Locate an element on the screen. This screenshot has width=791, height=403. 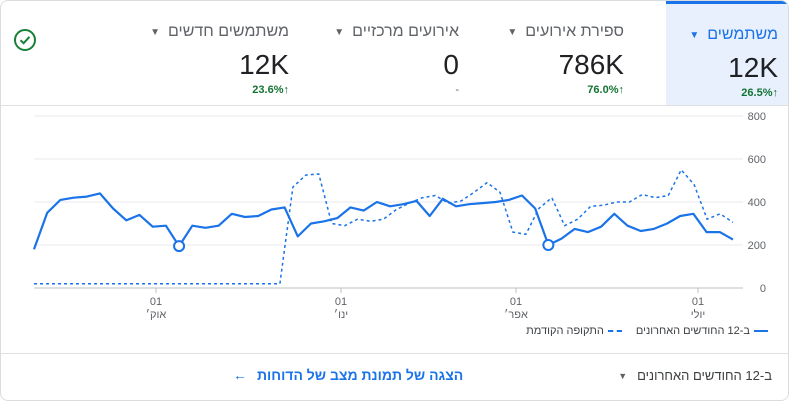
metric-change: - is located at coordinates (457, 90).